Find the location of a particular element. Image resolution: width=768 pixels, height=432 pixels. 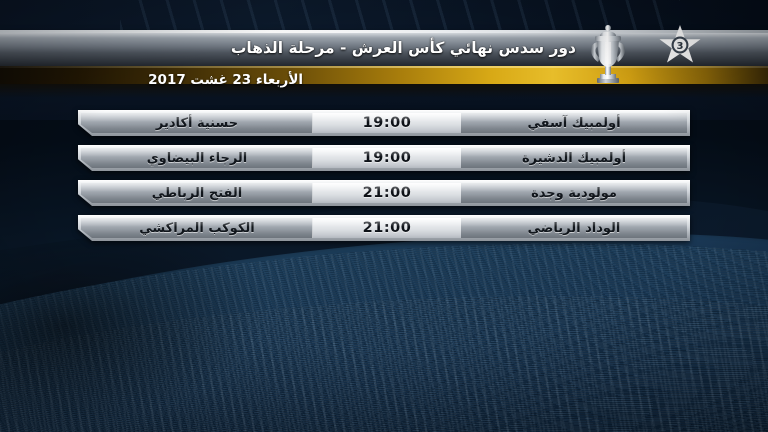

stadium-roof is located at coordinates (384, 17).